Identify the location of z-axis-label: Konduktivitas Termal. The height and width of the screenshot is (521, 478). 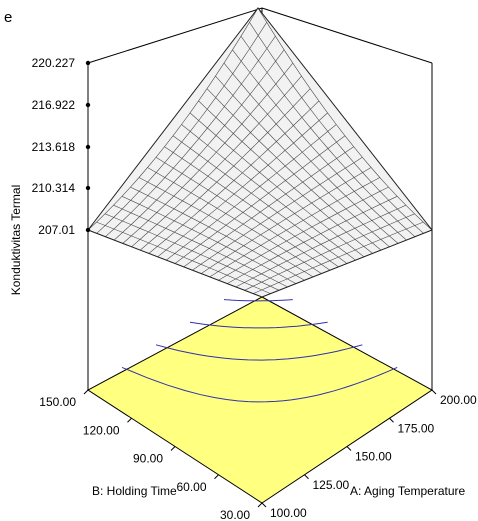
(16, 240).